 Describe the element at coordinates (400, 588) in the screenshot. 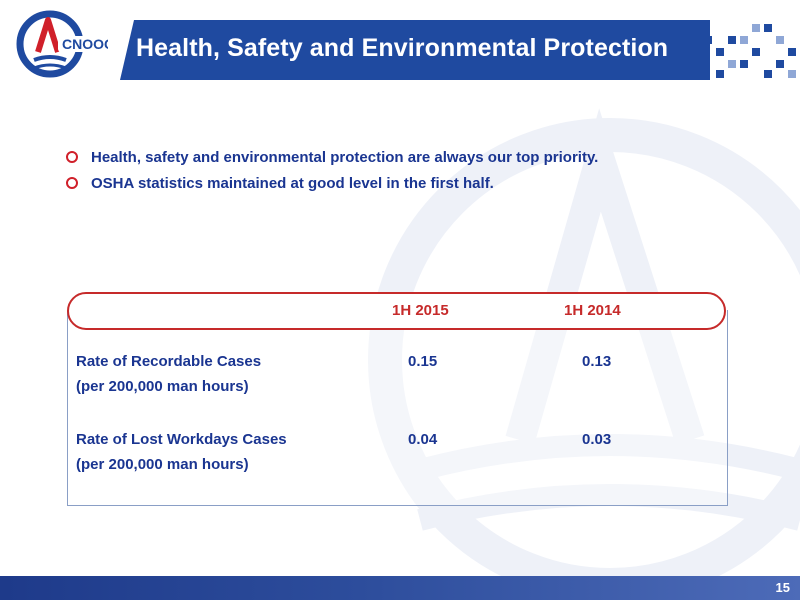

I see `footer-bar` at that location.